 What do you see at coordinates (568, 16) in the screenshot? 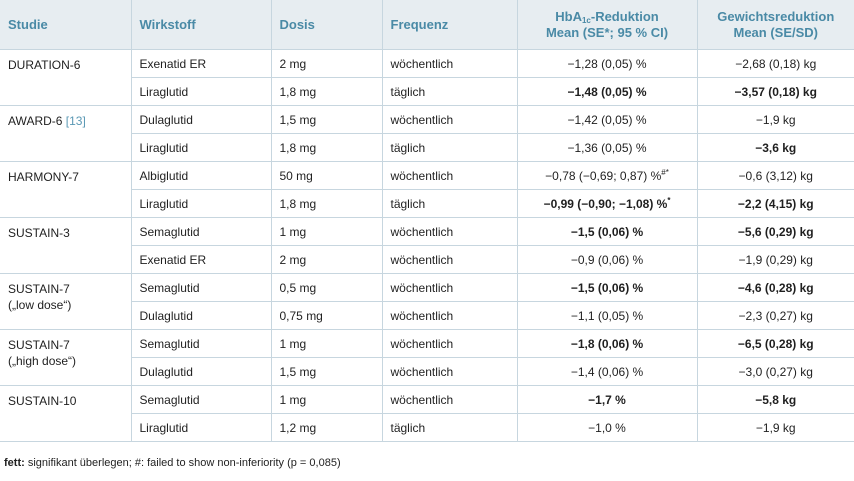
I see `header-hba1c-prefix: HbA` at bounding box center [568, 16].